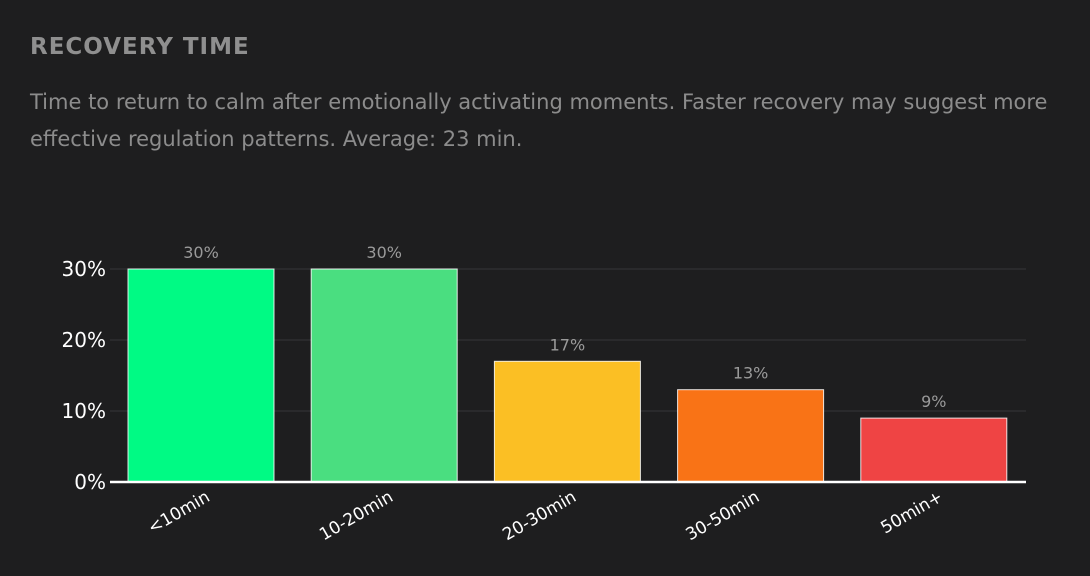 The image size is (1090, 576). Describe the element at coordinates (568, 344) in the screenshot. I see `data-label: 17%` at that location.